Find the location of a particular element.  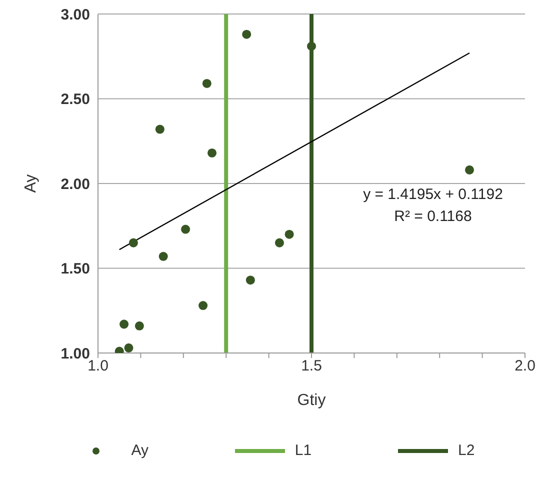

y-tick-label: 2.50 is located at coordinates (75, 99).